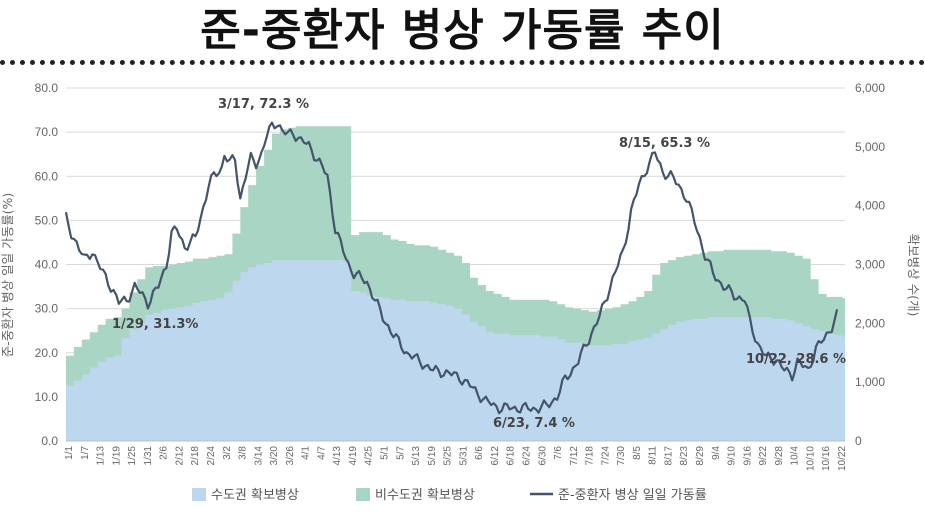 The image size is (925, 513). What do you see at coordinates (732, 456) in the screenshot?
I see `x-tick-label: 9/10` at bounding box center [732, 456].